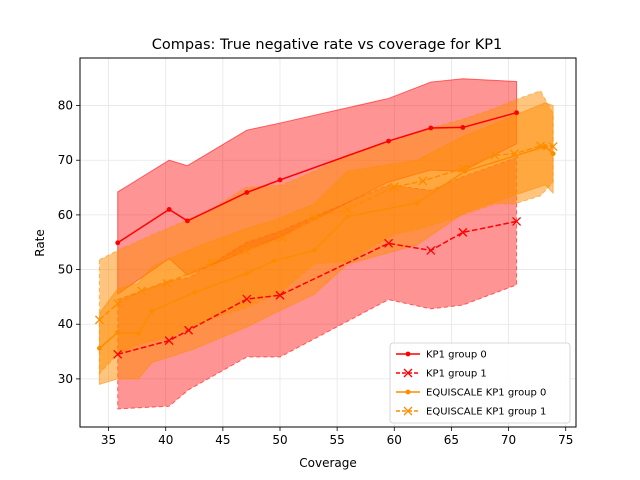 Image resolution: width=640 pixels, height=480 pixels. I want to click on y-tick-label: 70, so click(65, 160).